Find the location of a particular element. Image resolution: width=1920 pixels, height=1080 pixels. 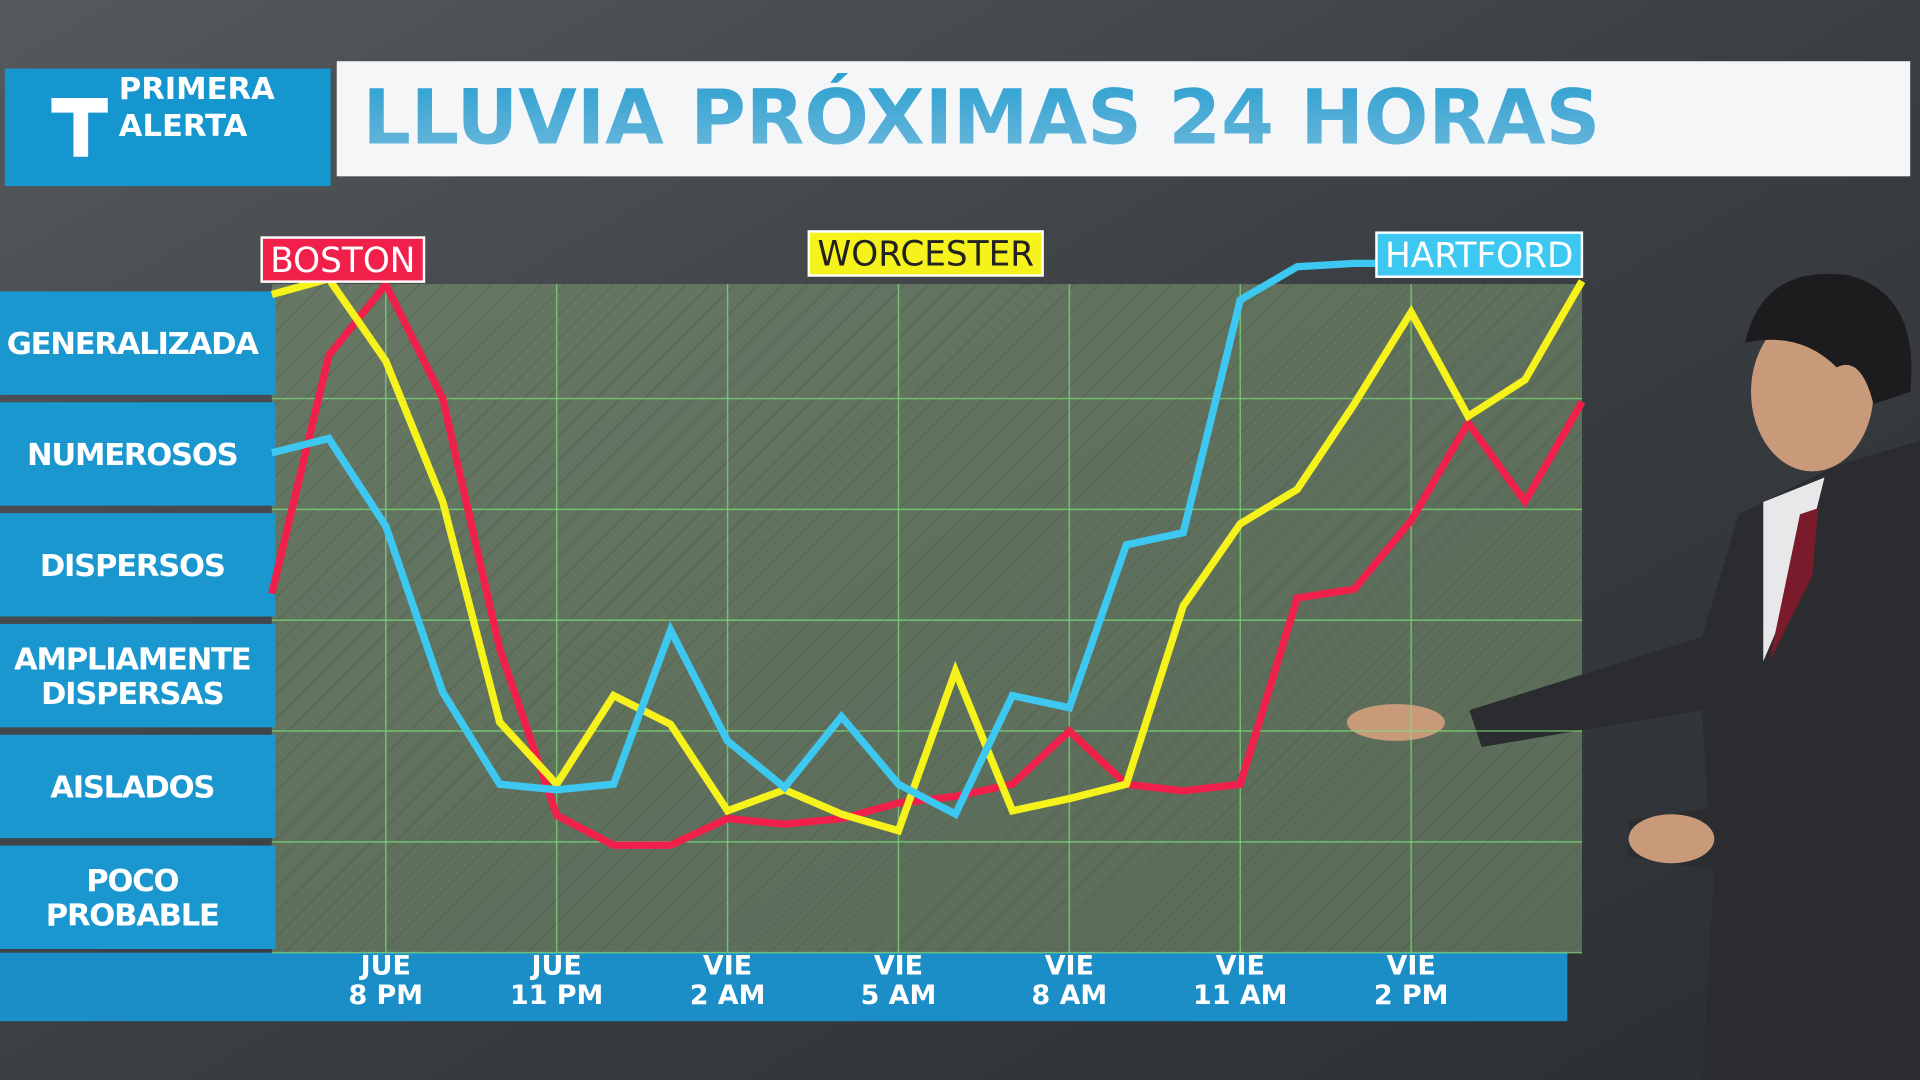

y-tick-label: DISPERSOS is located at coordinates (132, 566).